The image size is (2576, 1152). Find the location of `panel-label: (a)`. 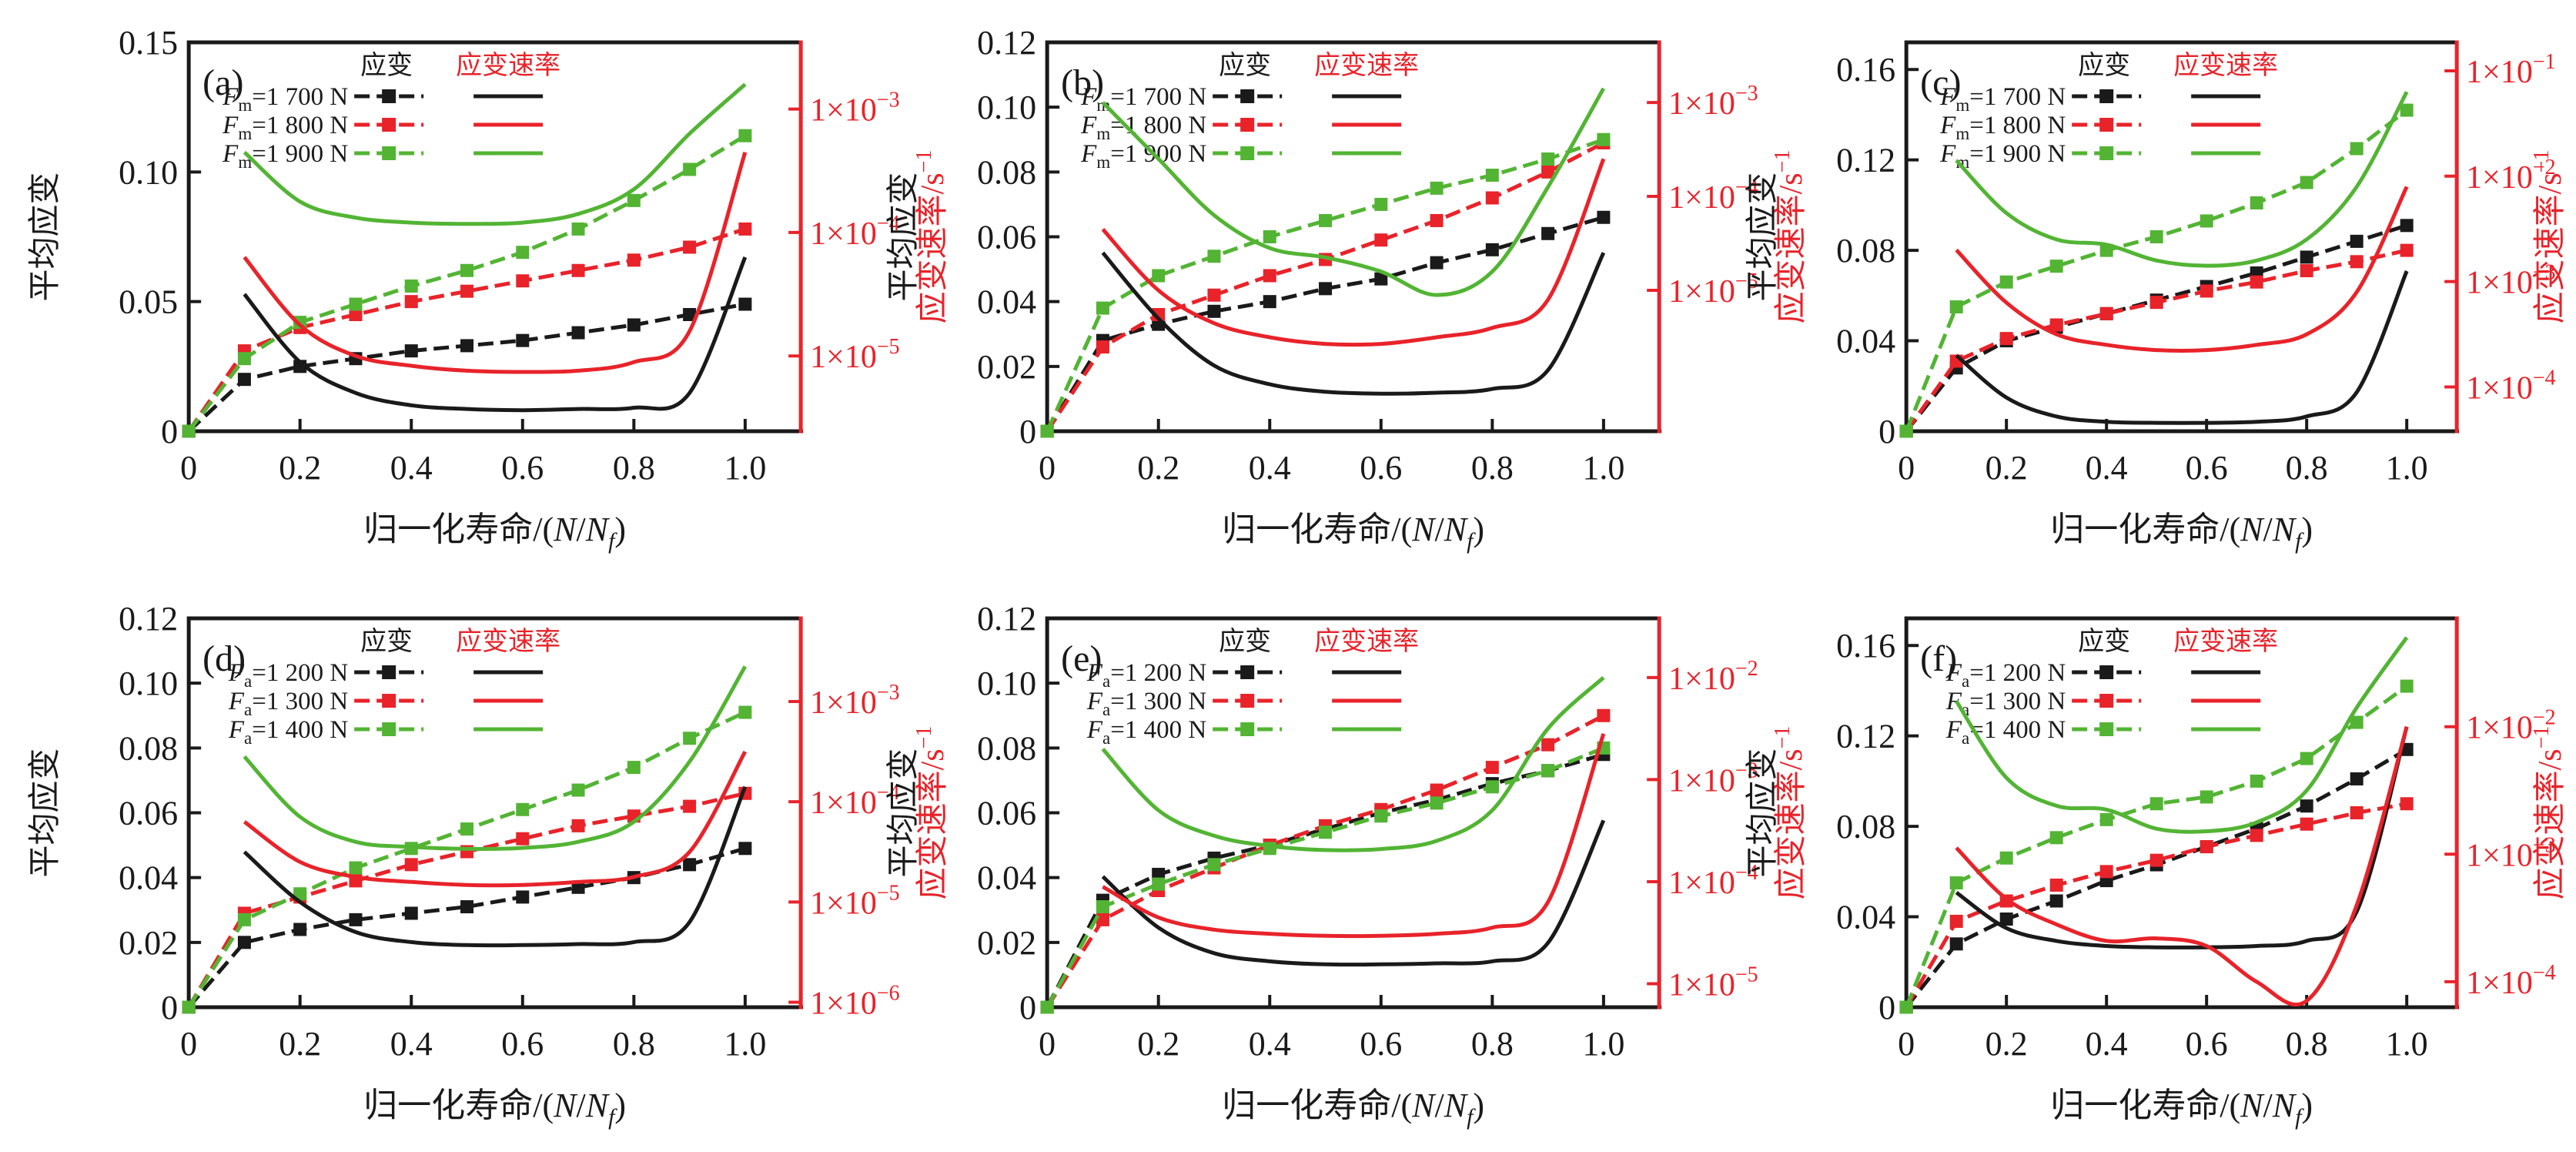

panel-label: (a) is located at coordinates (223, 82).